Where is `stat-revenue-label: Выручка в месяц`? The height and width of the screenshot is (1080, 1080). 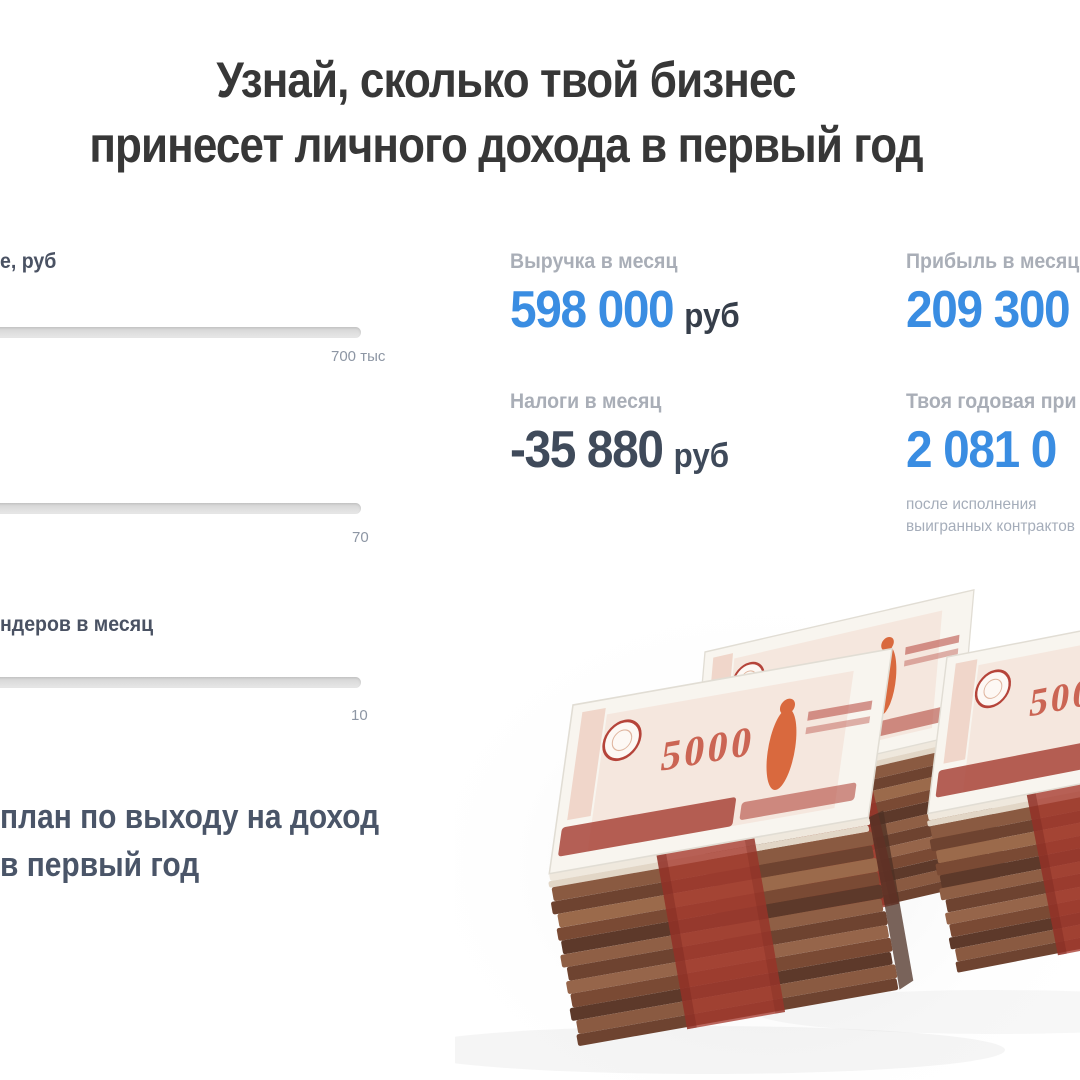
stat-revenue-label: Выручка в месяц is located at coordinates (594, 261).